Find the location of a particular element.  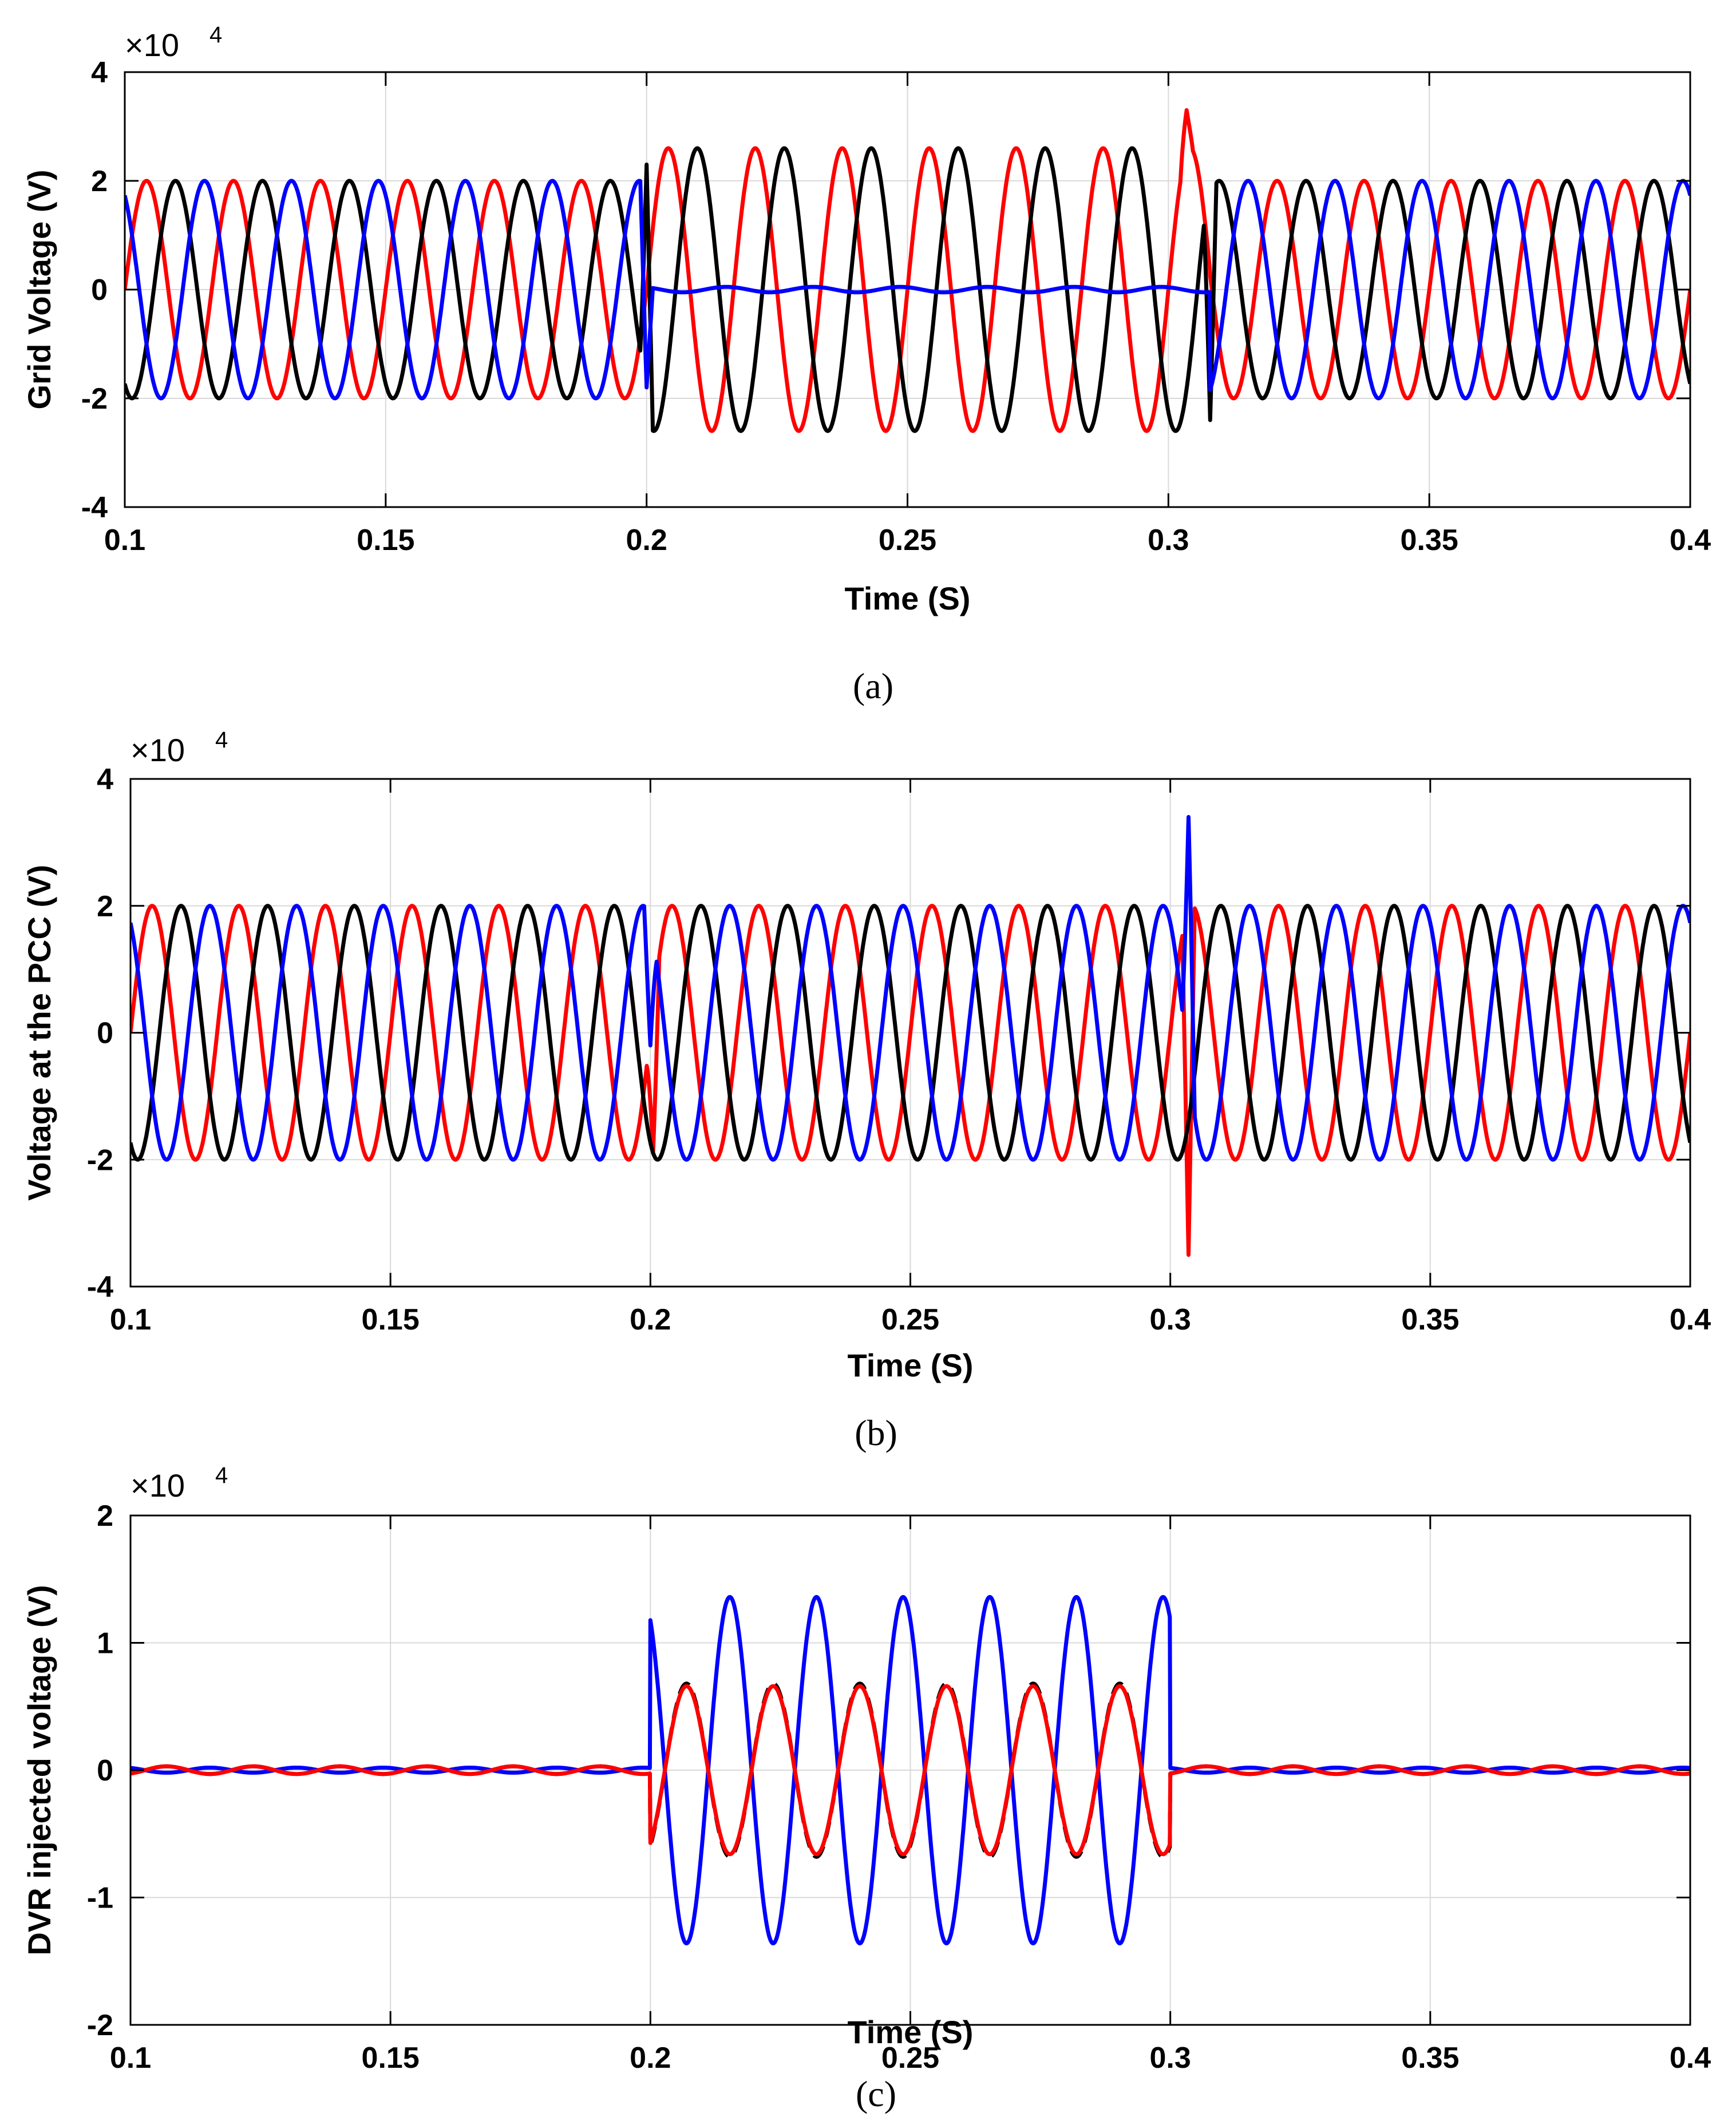

panel-caption: (c) is located at coordinates (876, 2094).